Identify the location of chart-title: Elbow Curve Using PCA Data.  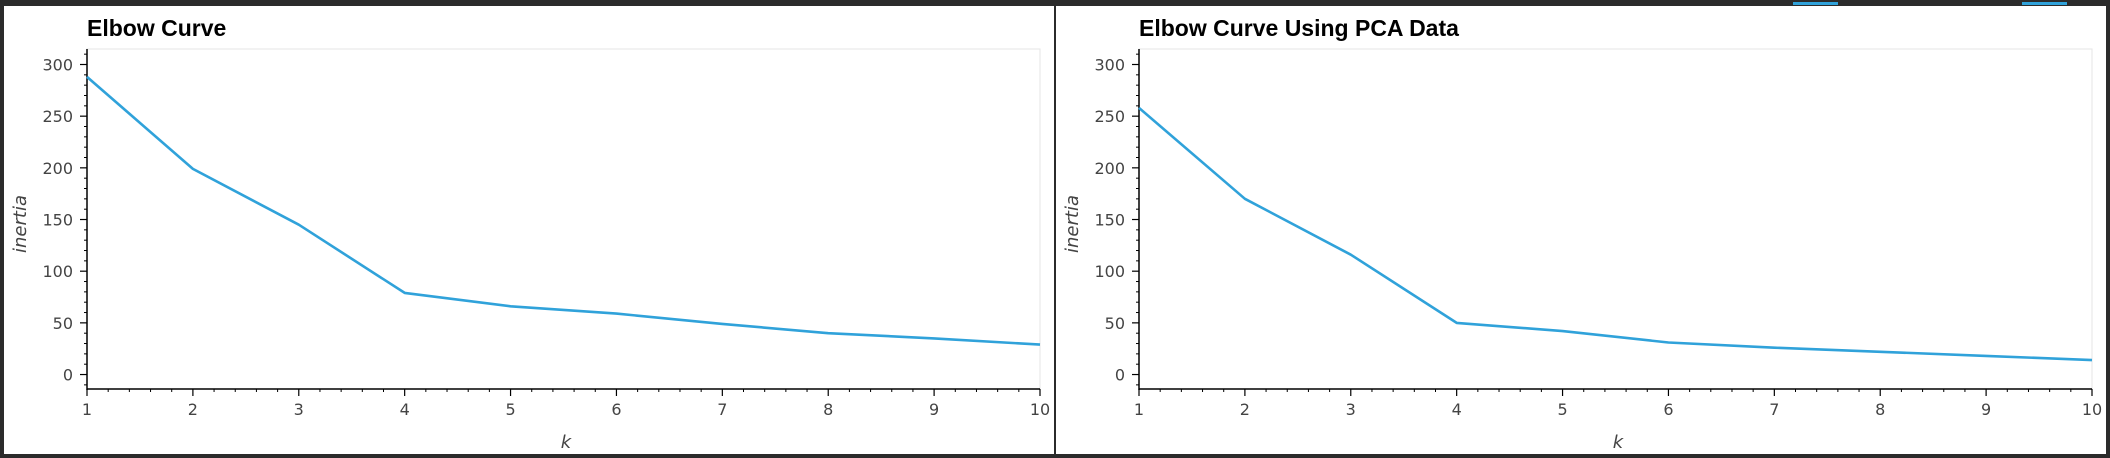
(1299, 28).